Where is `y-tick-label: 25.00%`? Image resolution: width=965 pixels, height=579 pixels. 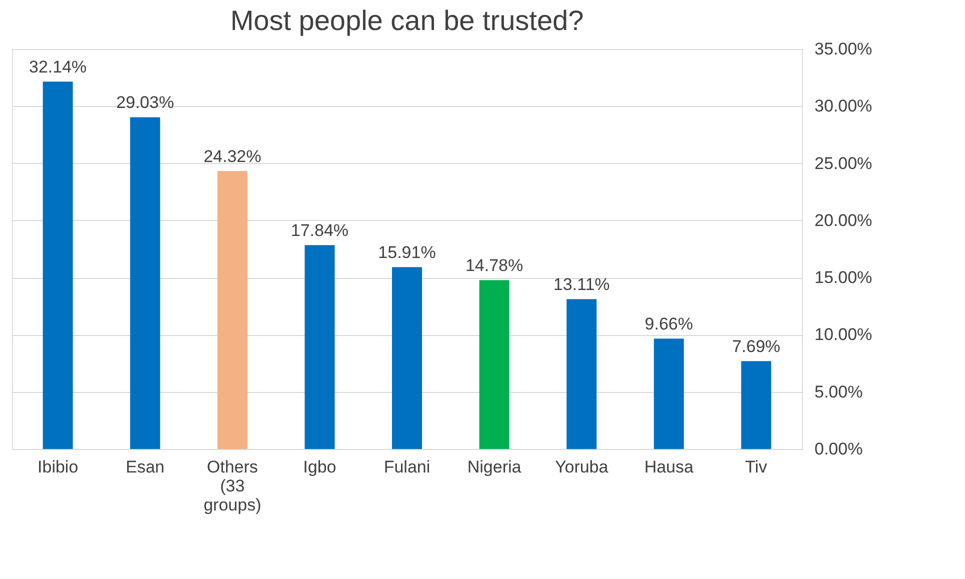 y-tick-label: 25.00% is located at coordinates (843, 163).